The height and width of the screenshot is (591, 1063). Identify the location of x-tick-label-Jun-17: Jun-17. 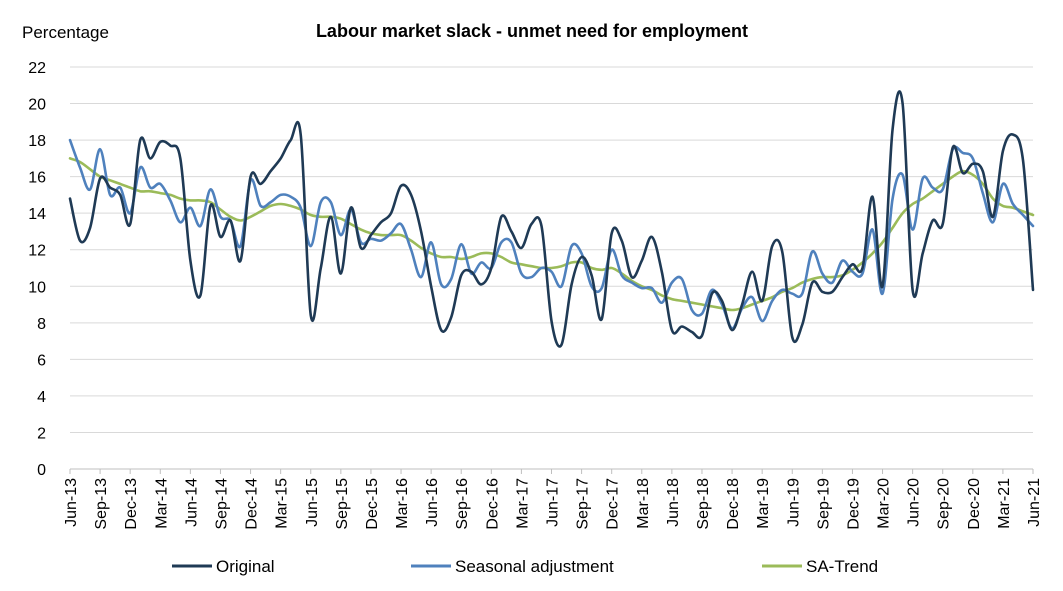
(553, 502).